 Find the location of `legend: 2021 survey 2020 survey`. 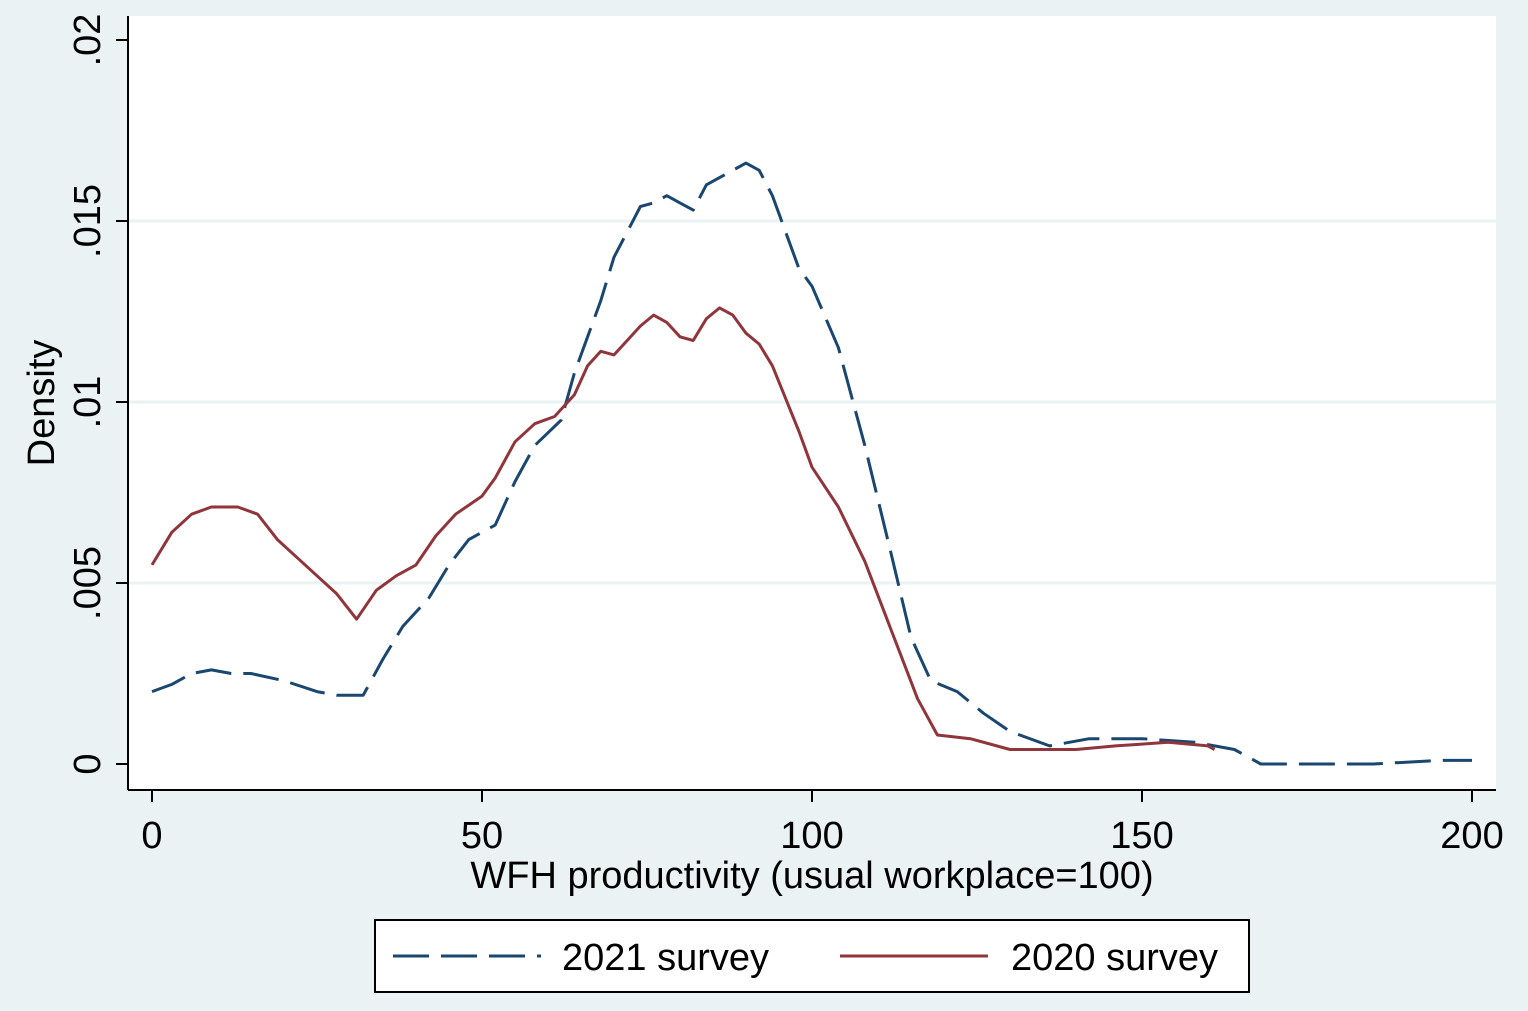

legend: 2021 survey 2020 survey is located at coordinates (812, 956).